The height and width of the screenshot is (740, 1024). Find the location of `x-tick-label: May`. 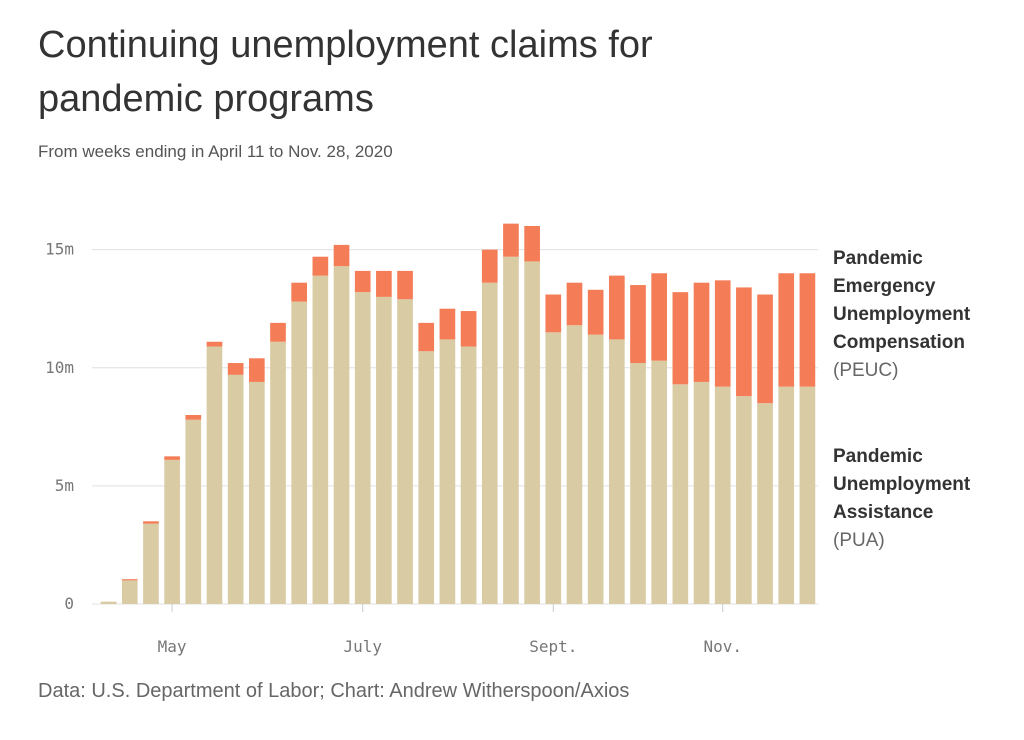

x-tick-label: May is located at coordinates (172, 646).